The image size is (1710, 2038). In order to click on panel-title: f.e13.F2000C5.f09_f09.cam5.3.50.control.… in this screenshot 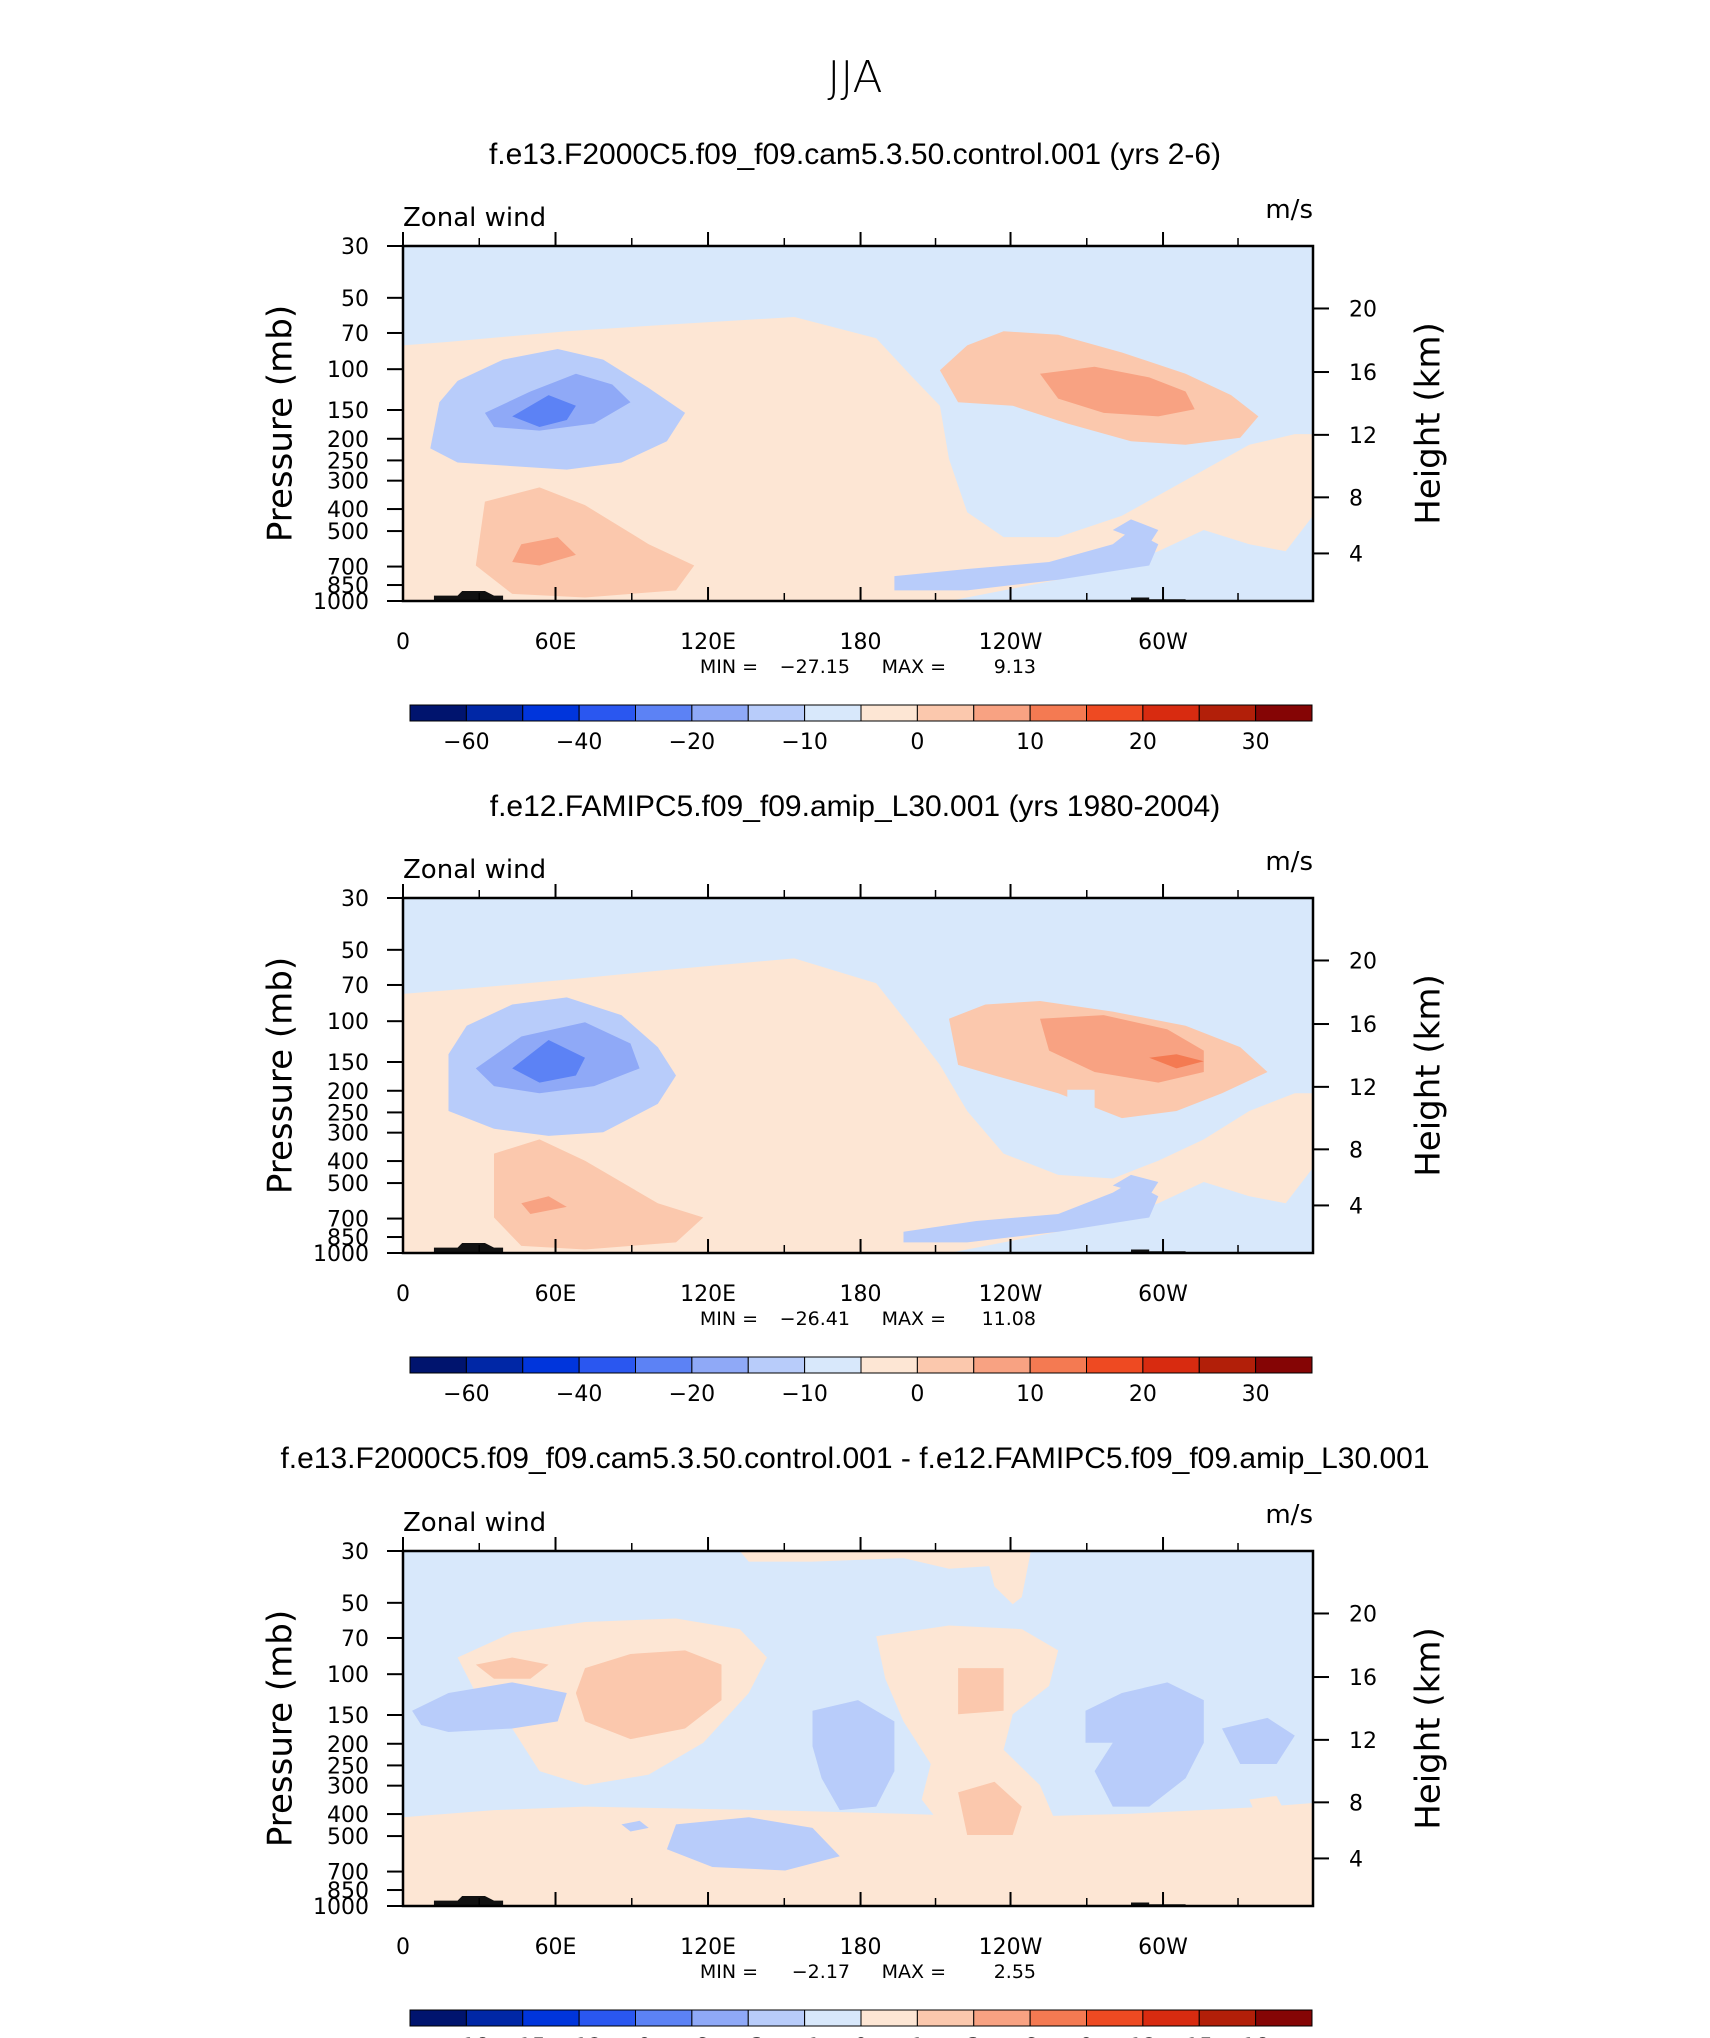, I will do `click(854, 1458)`.